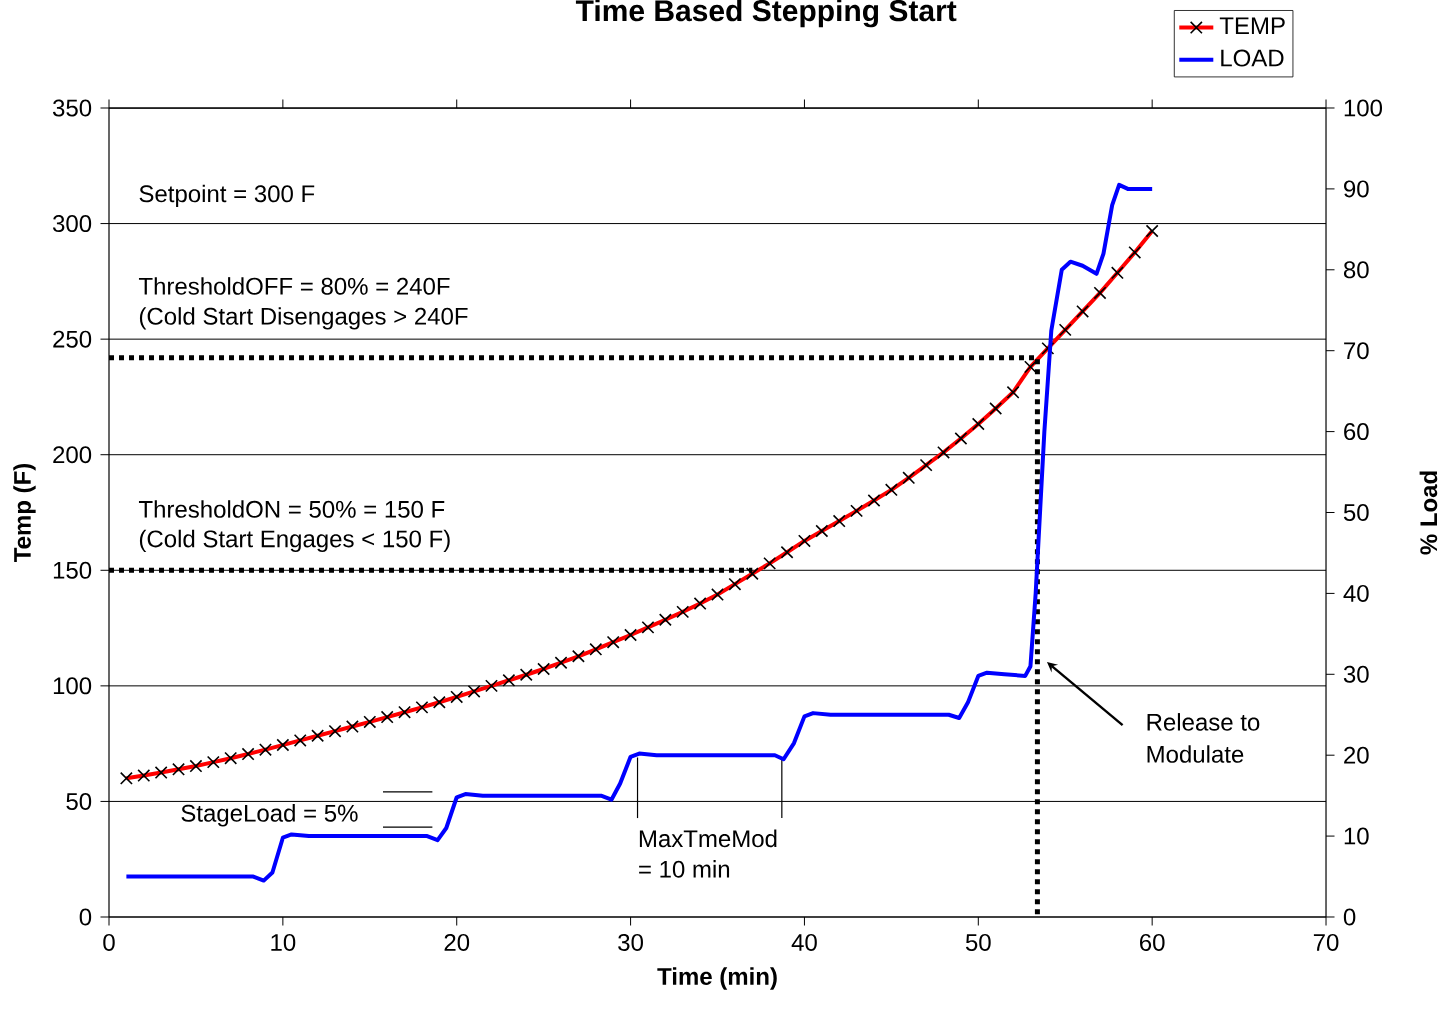 The height and width of the screenshot is (1013, 1439). Describe the element at coordinates (1349, 917) in the screenshot. I see `y2-tick-label: 0` at that location.